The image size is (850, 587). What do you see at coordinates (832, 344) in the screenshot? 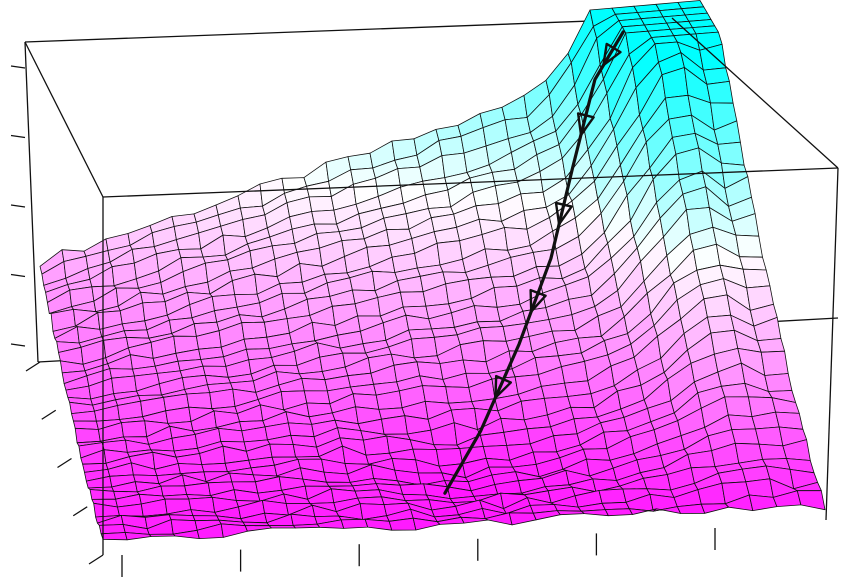
I see `box-edge-front-right` at bounding box center [832, 344].